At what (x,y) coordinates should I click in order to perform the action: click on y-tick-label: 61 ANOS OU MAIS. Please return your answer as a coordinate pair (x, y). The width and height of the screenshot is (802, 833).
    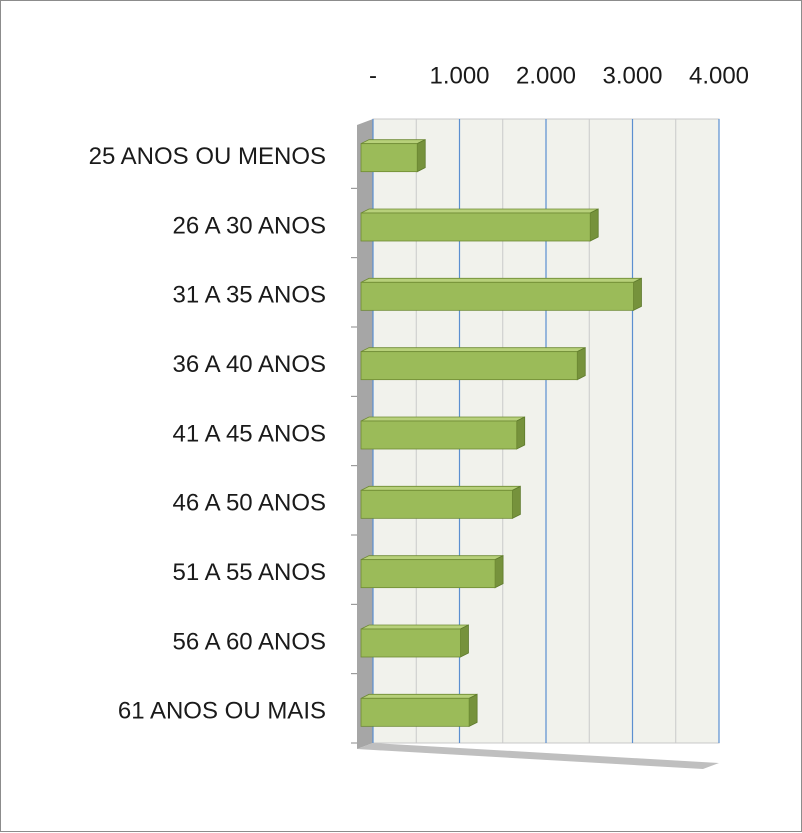
    Looking at the image, I should click on (222, 711).